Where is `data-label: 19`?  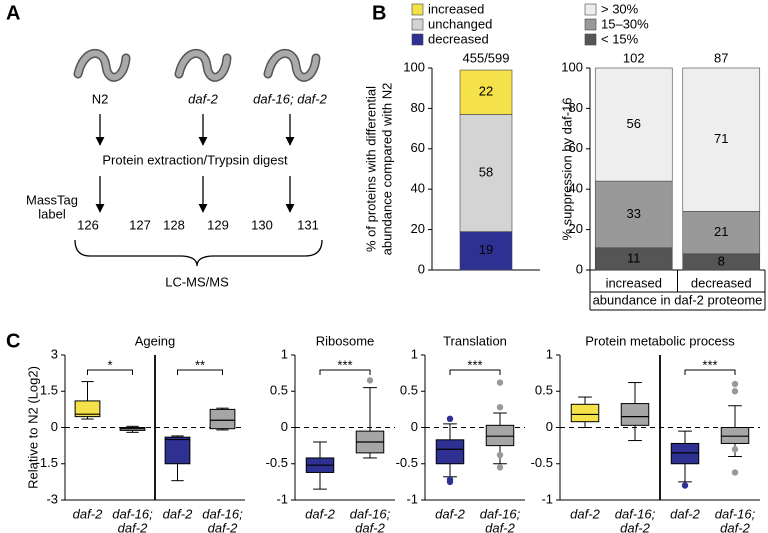
data-label: 19 is located at coordinates (486, 249).